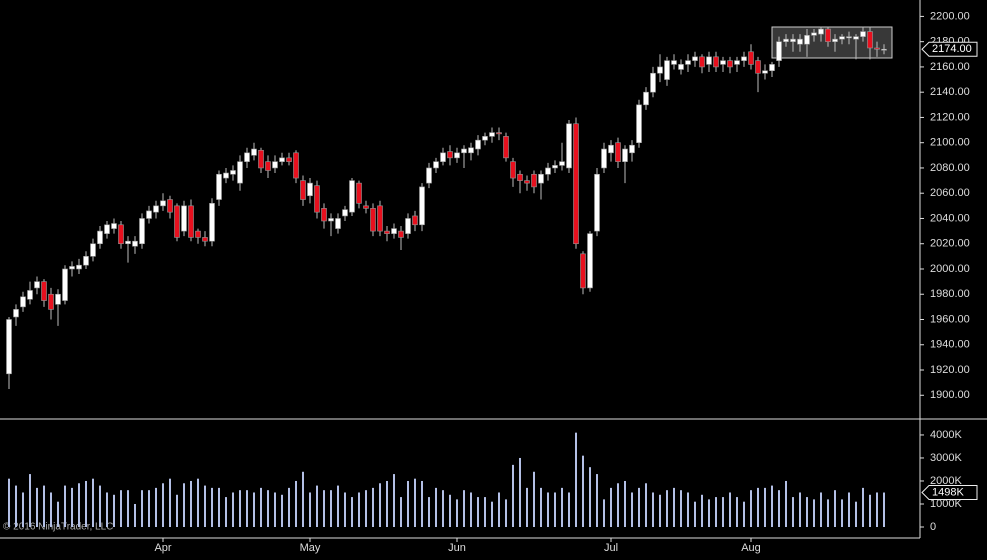 This screenshot has height=560, width=987. What do you see at coordinates (950, 269) in the screenshot?
I see `y-tick-label: 2000.00` at bounding box center [950, 269].